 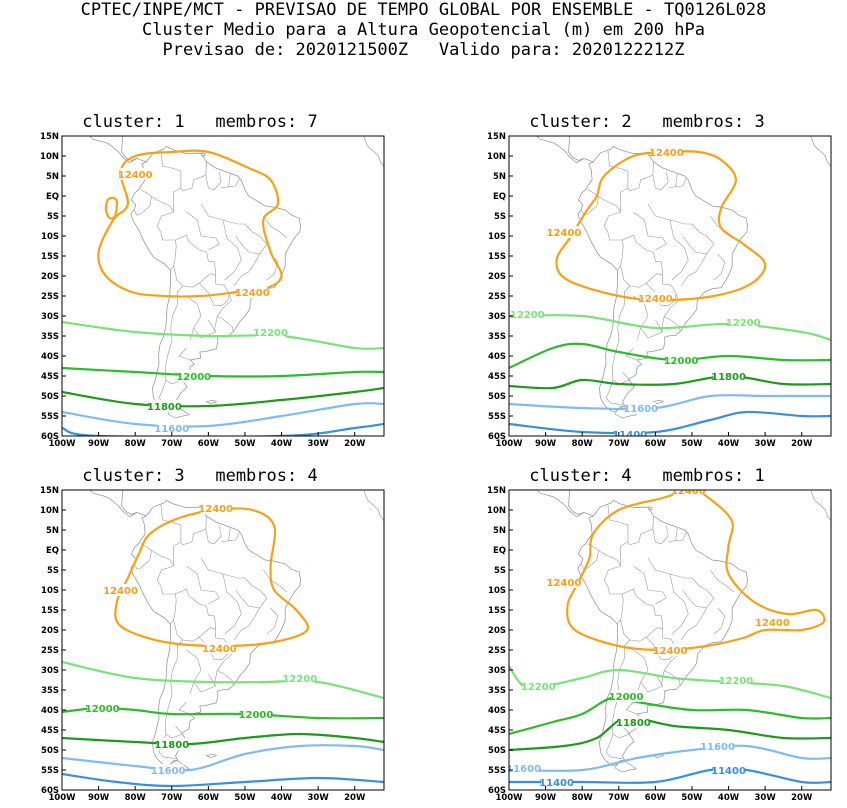 I want to click on lat-tick-label: 60S, so click(x=50, y=437).